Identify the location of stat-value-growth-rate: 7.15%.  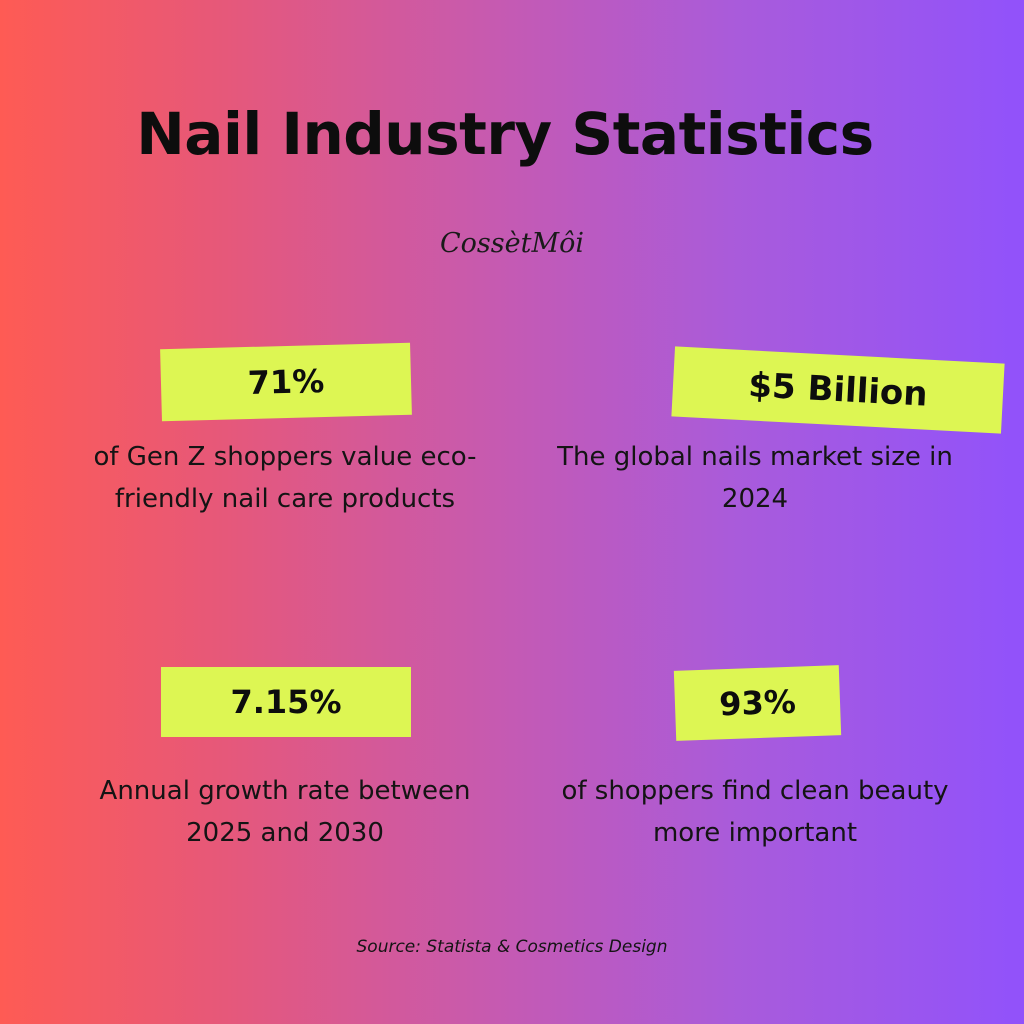
(286, 702).